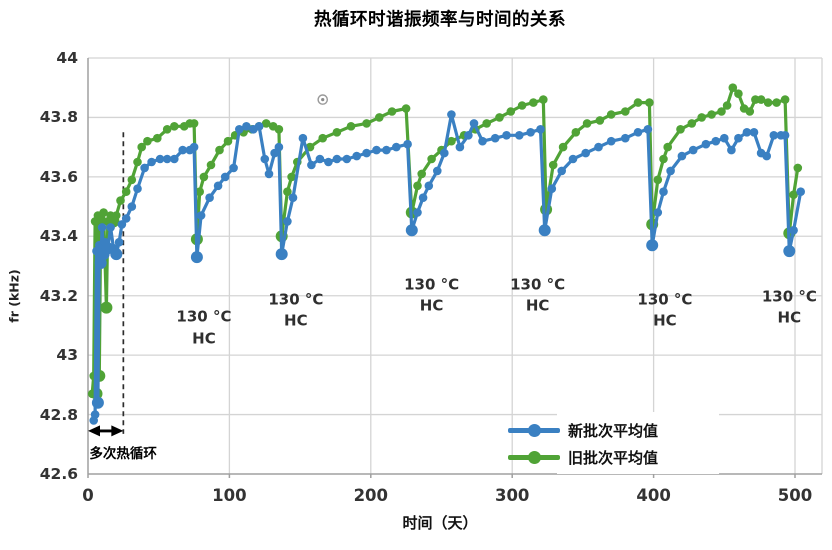 The image size is (832, 550). Describe the element at coordinates (88, 495) in the screenshot. I see `x-tick-label: 0` at that location.